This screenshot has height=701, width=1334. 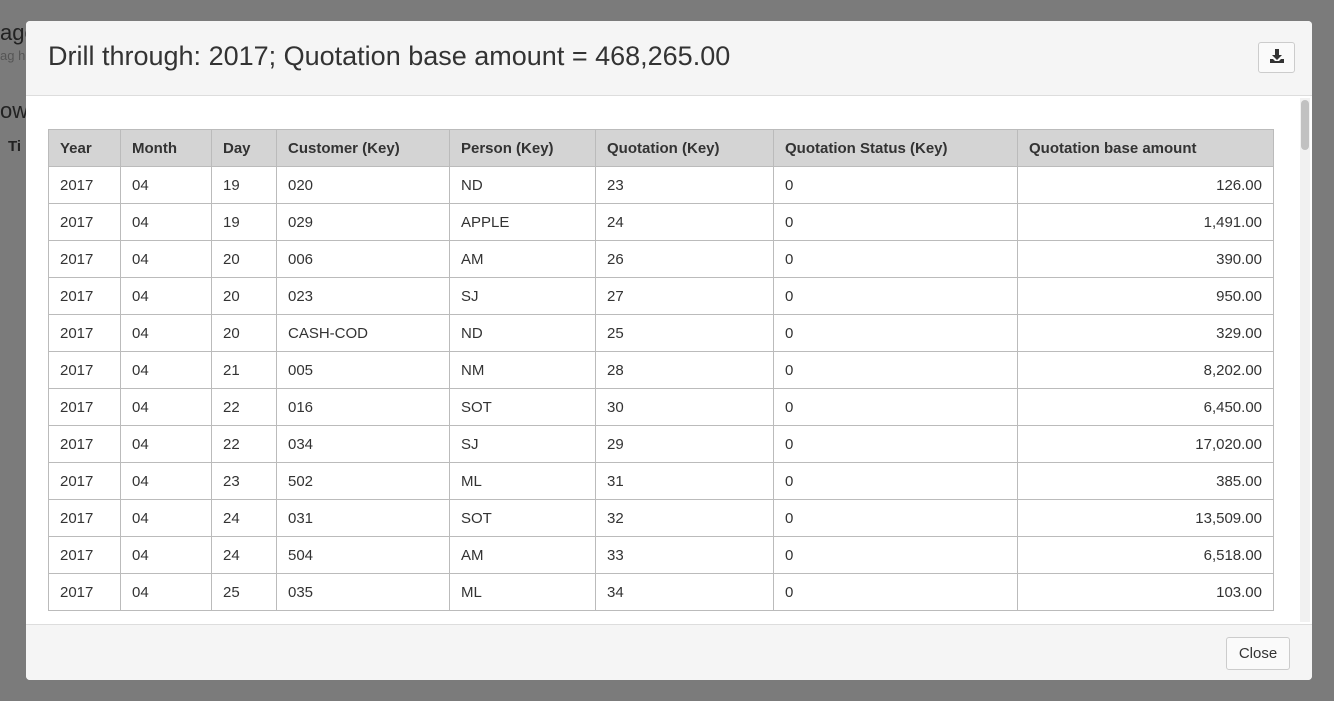 What do you see at coordinates (15, 146) in the screenshot?
I see `bg-text: Ti` at bounding box center [15, 146].